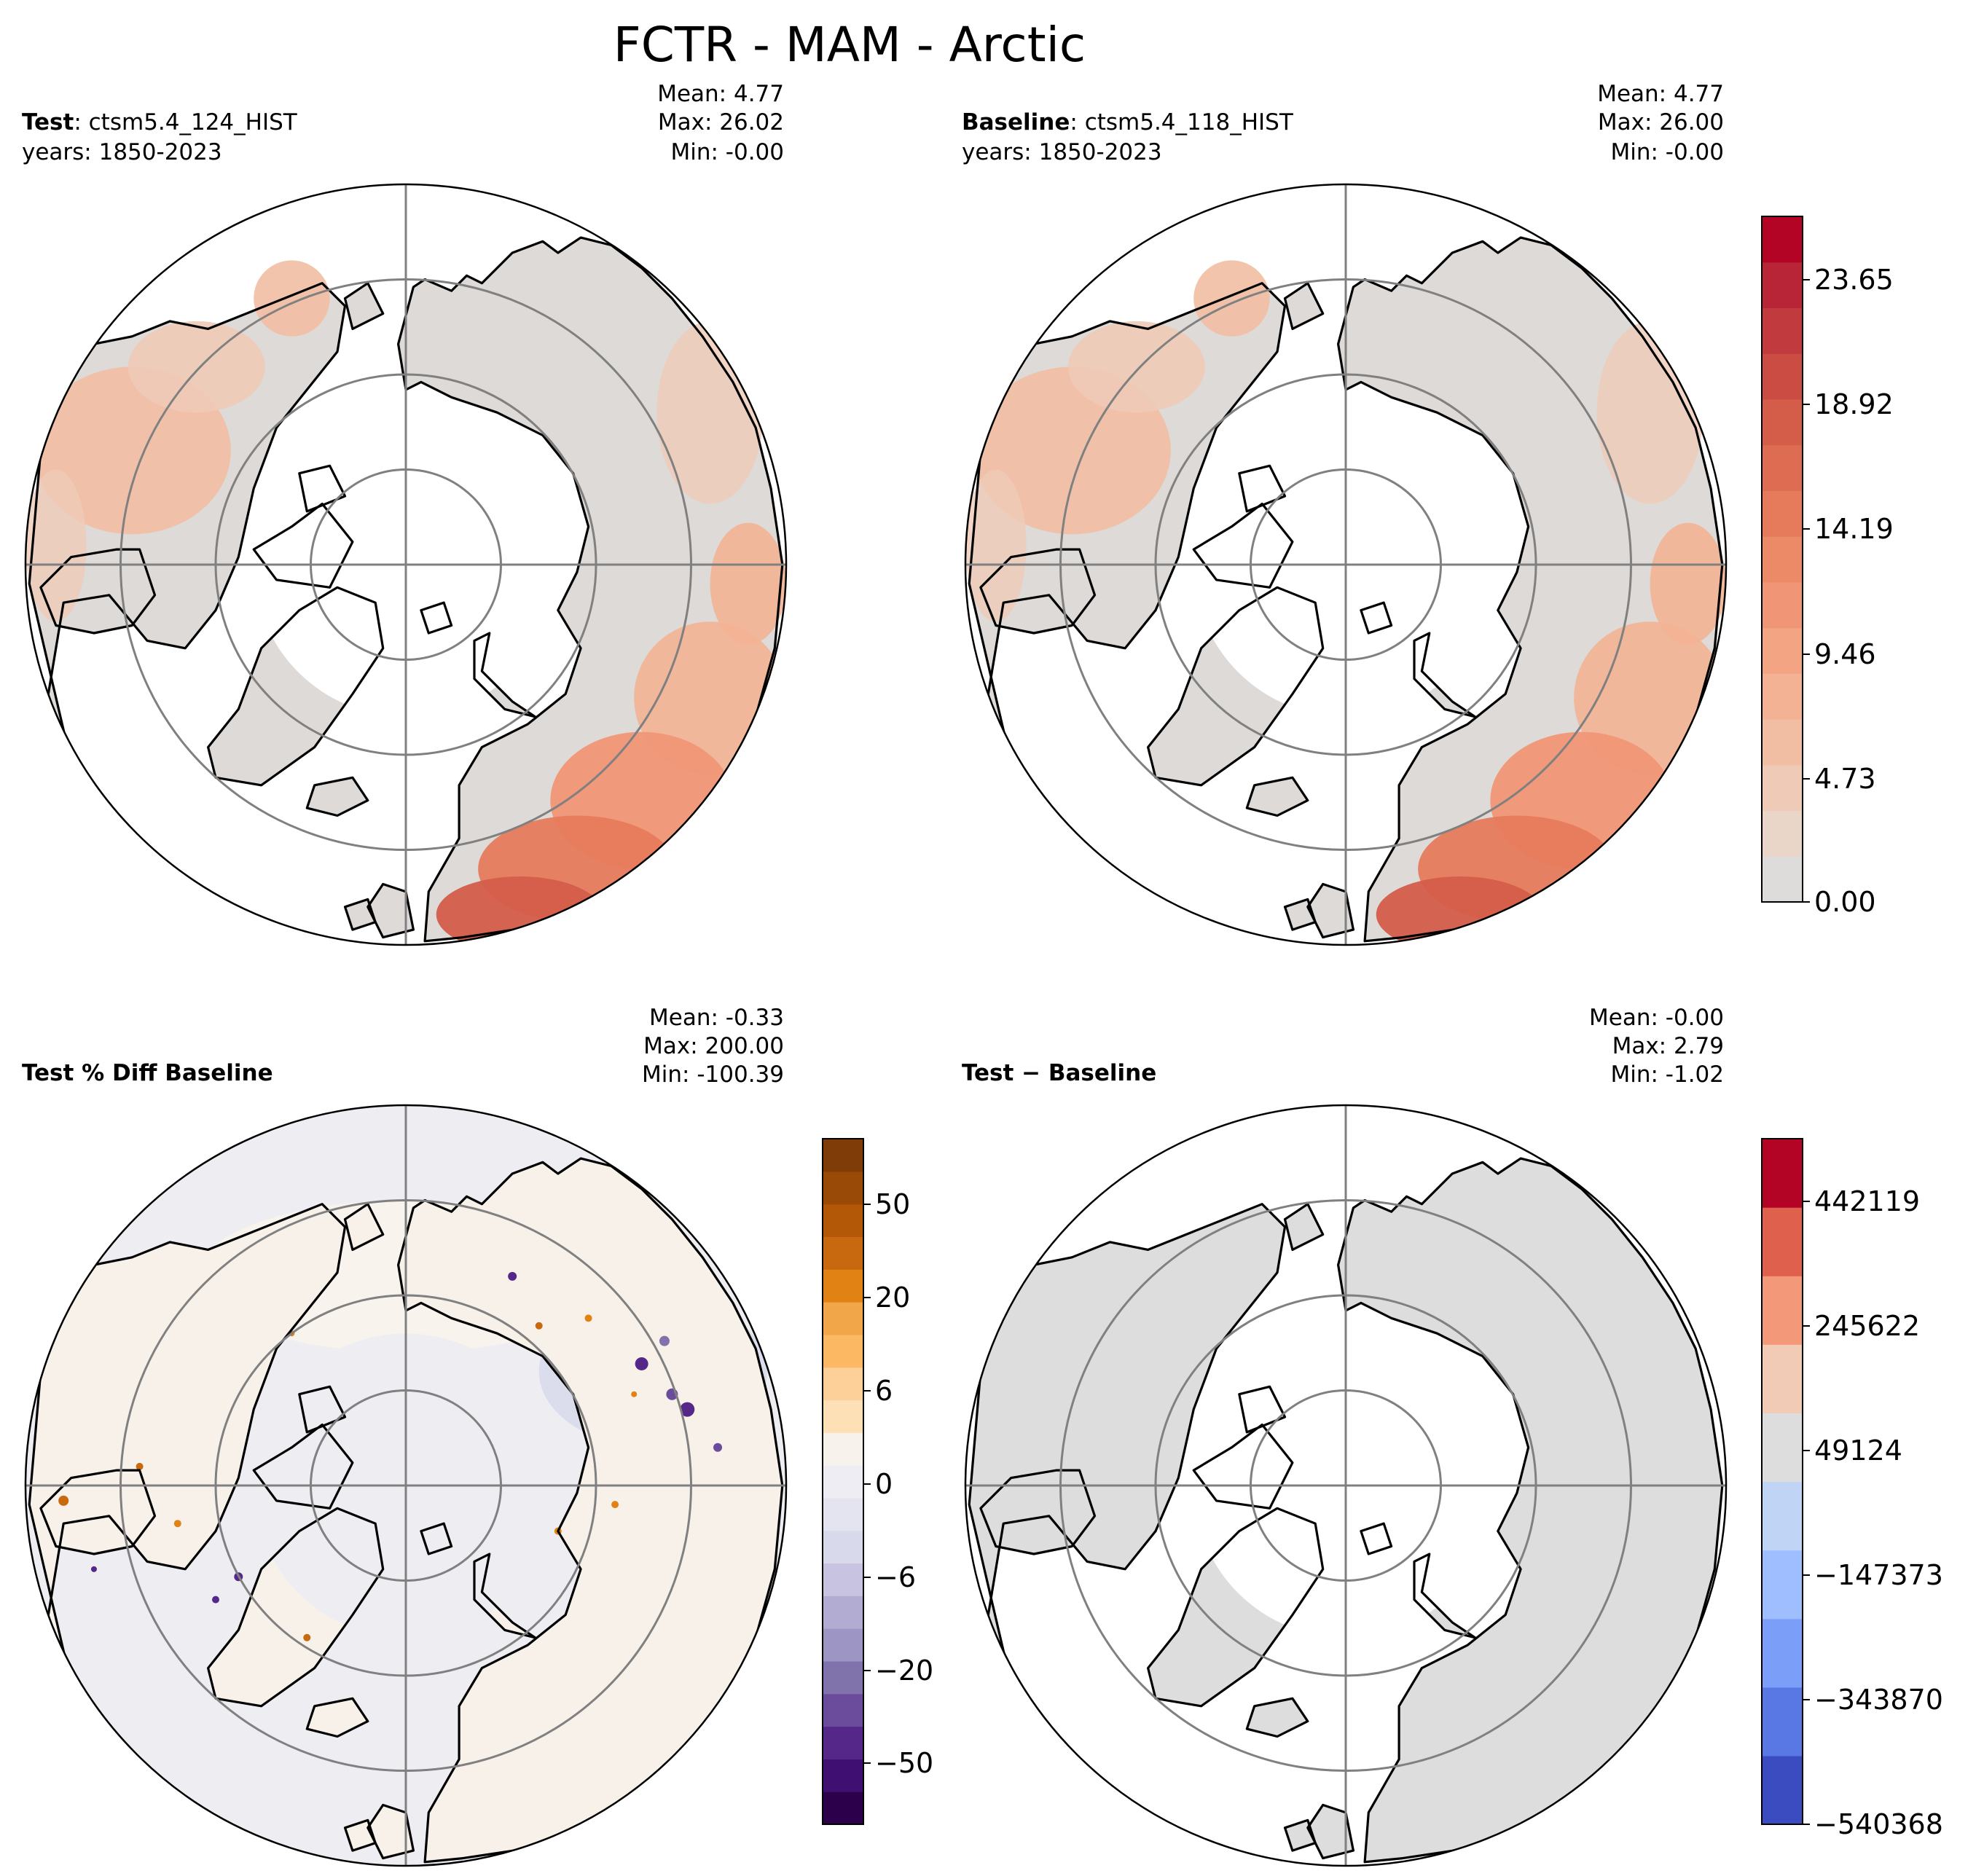  I want to click on colorbar-tick-label: 6, so click(884, 1391).